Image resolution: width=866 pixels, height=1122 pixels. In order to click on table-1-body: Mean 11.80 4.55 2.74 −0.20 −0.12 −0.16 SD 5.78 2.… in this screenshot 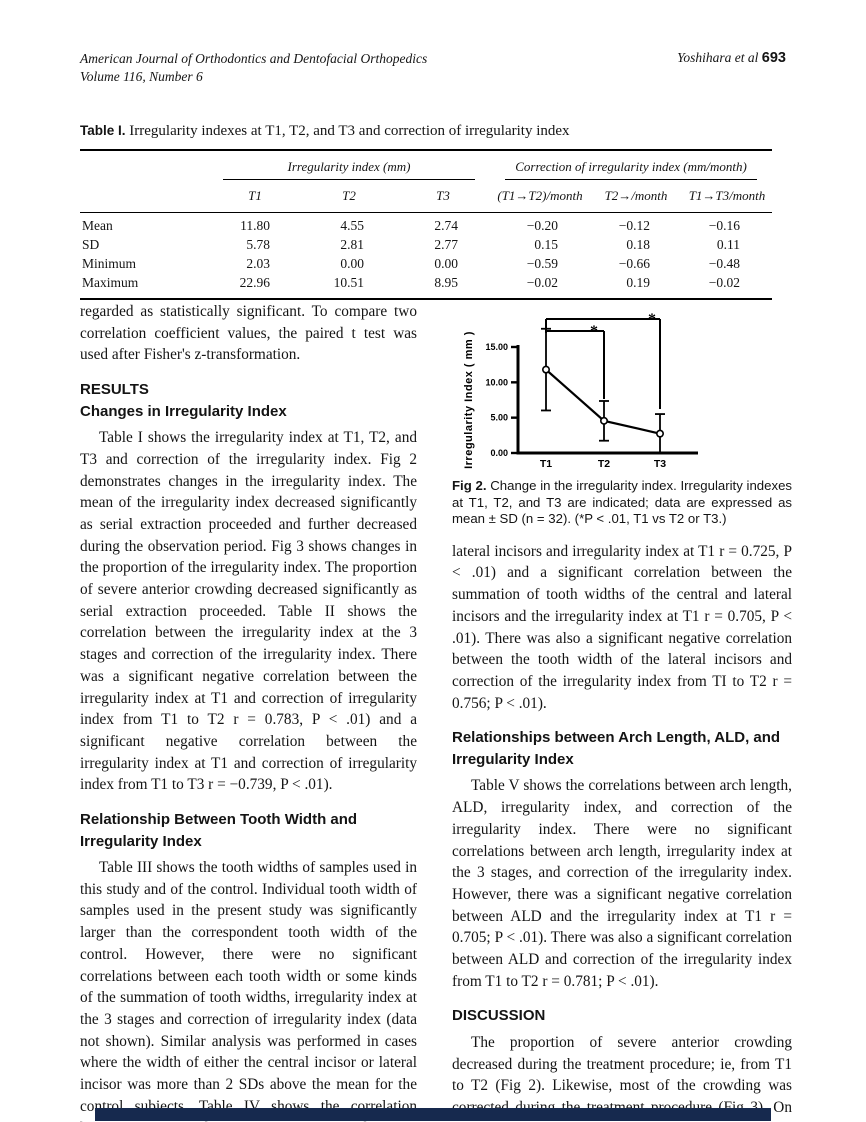, I will do `click(426, 256)`.